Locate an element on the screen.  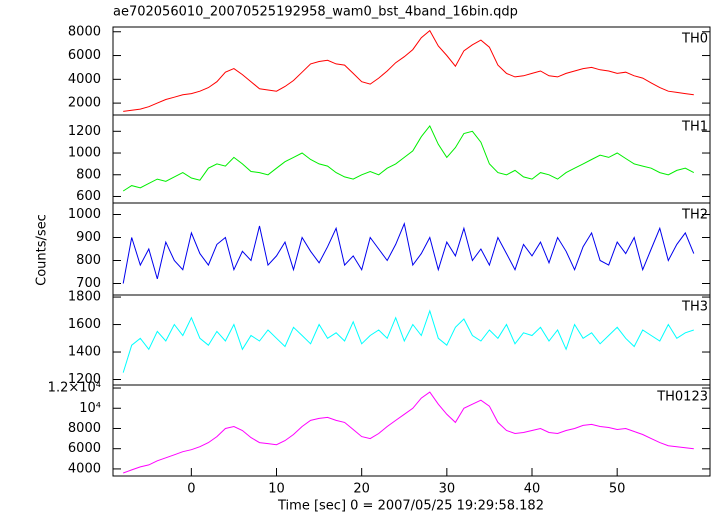
x-tick-label: 50 is located at coordinates (617, 489).